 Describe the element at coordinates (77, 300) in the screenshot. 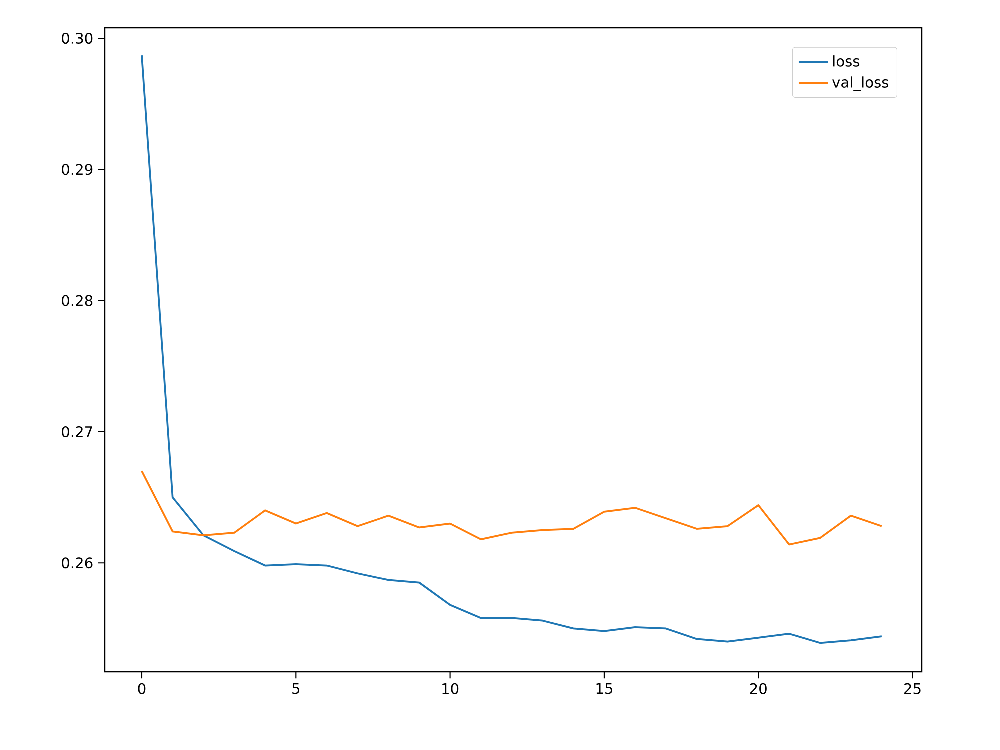

I see `y-tick-label: 0.28` at that location.